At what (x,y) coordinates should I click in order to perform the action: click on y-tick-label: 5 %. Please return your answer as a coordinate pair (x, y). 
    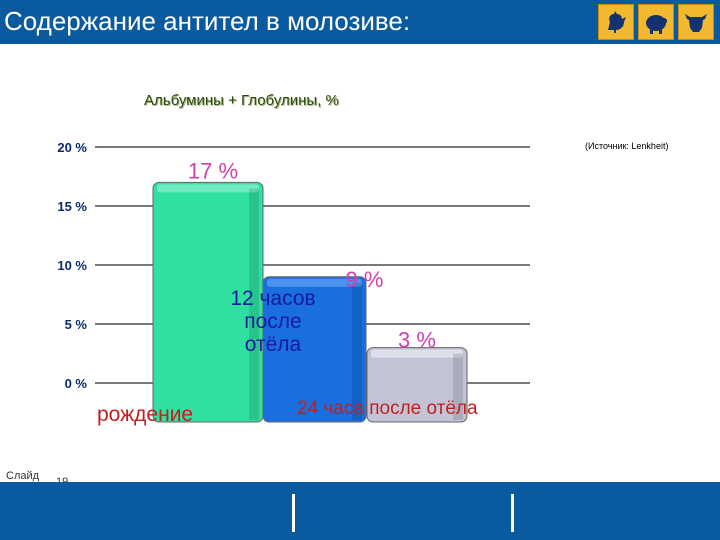
    Looking at the image, I should click on (76, 324).